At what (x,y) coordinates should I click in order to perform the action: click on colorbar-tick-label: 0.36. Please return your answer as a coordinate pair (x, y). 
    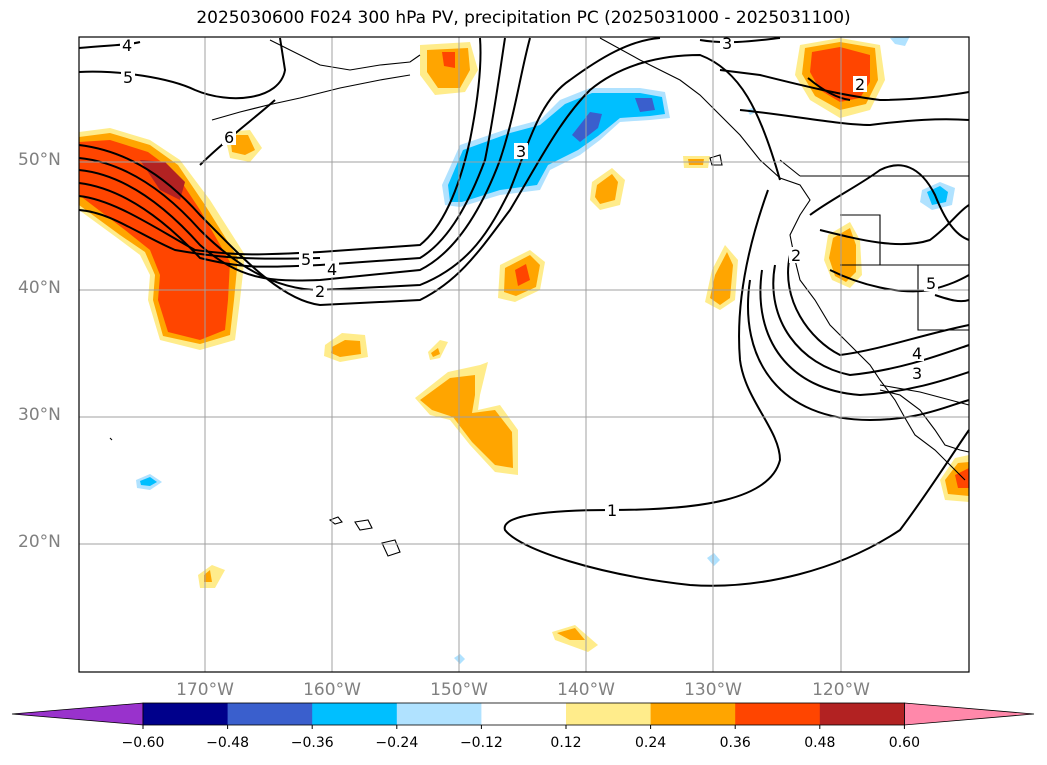
    Looking at the image, I should click on (735, 743).